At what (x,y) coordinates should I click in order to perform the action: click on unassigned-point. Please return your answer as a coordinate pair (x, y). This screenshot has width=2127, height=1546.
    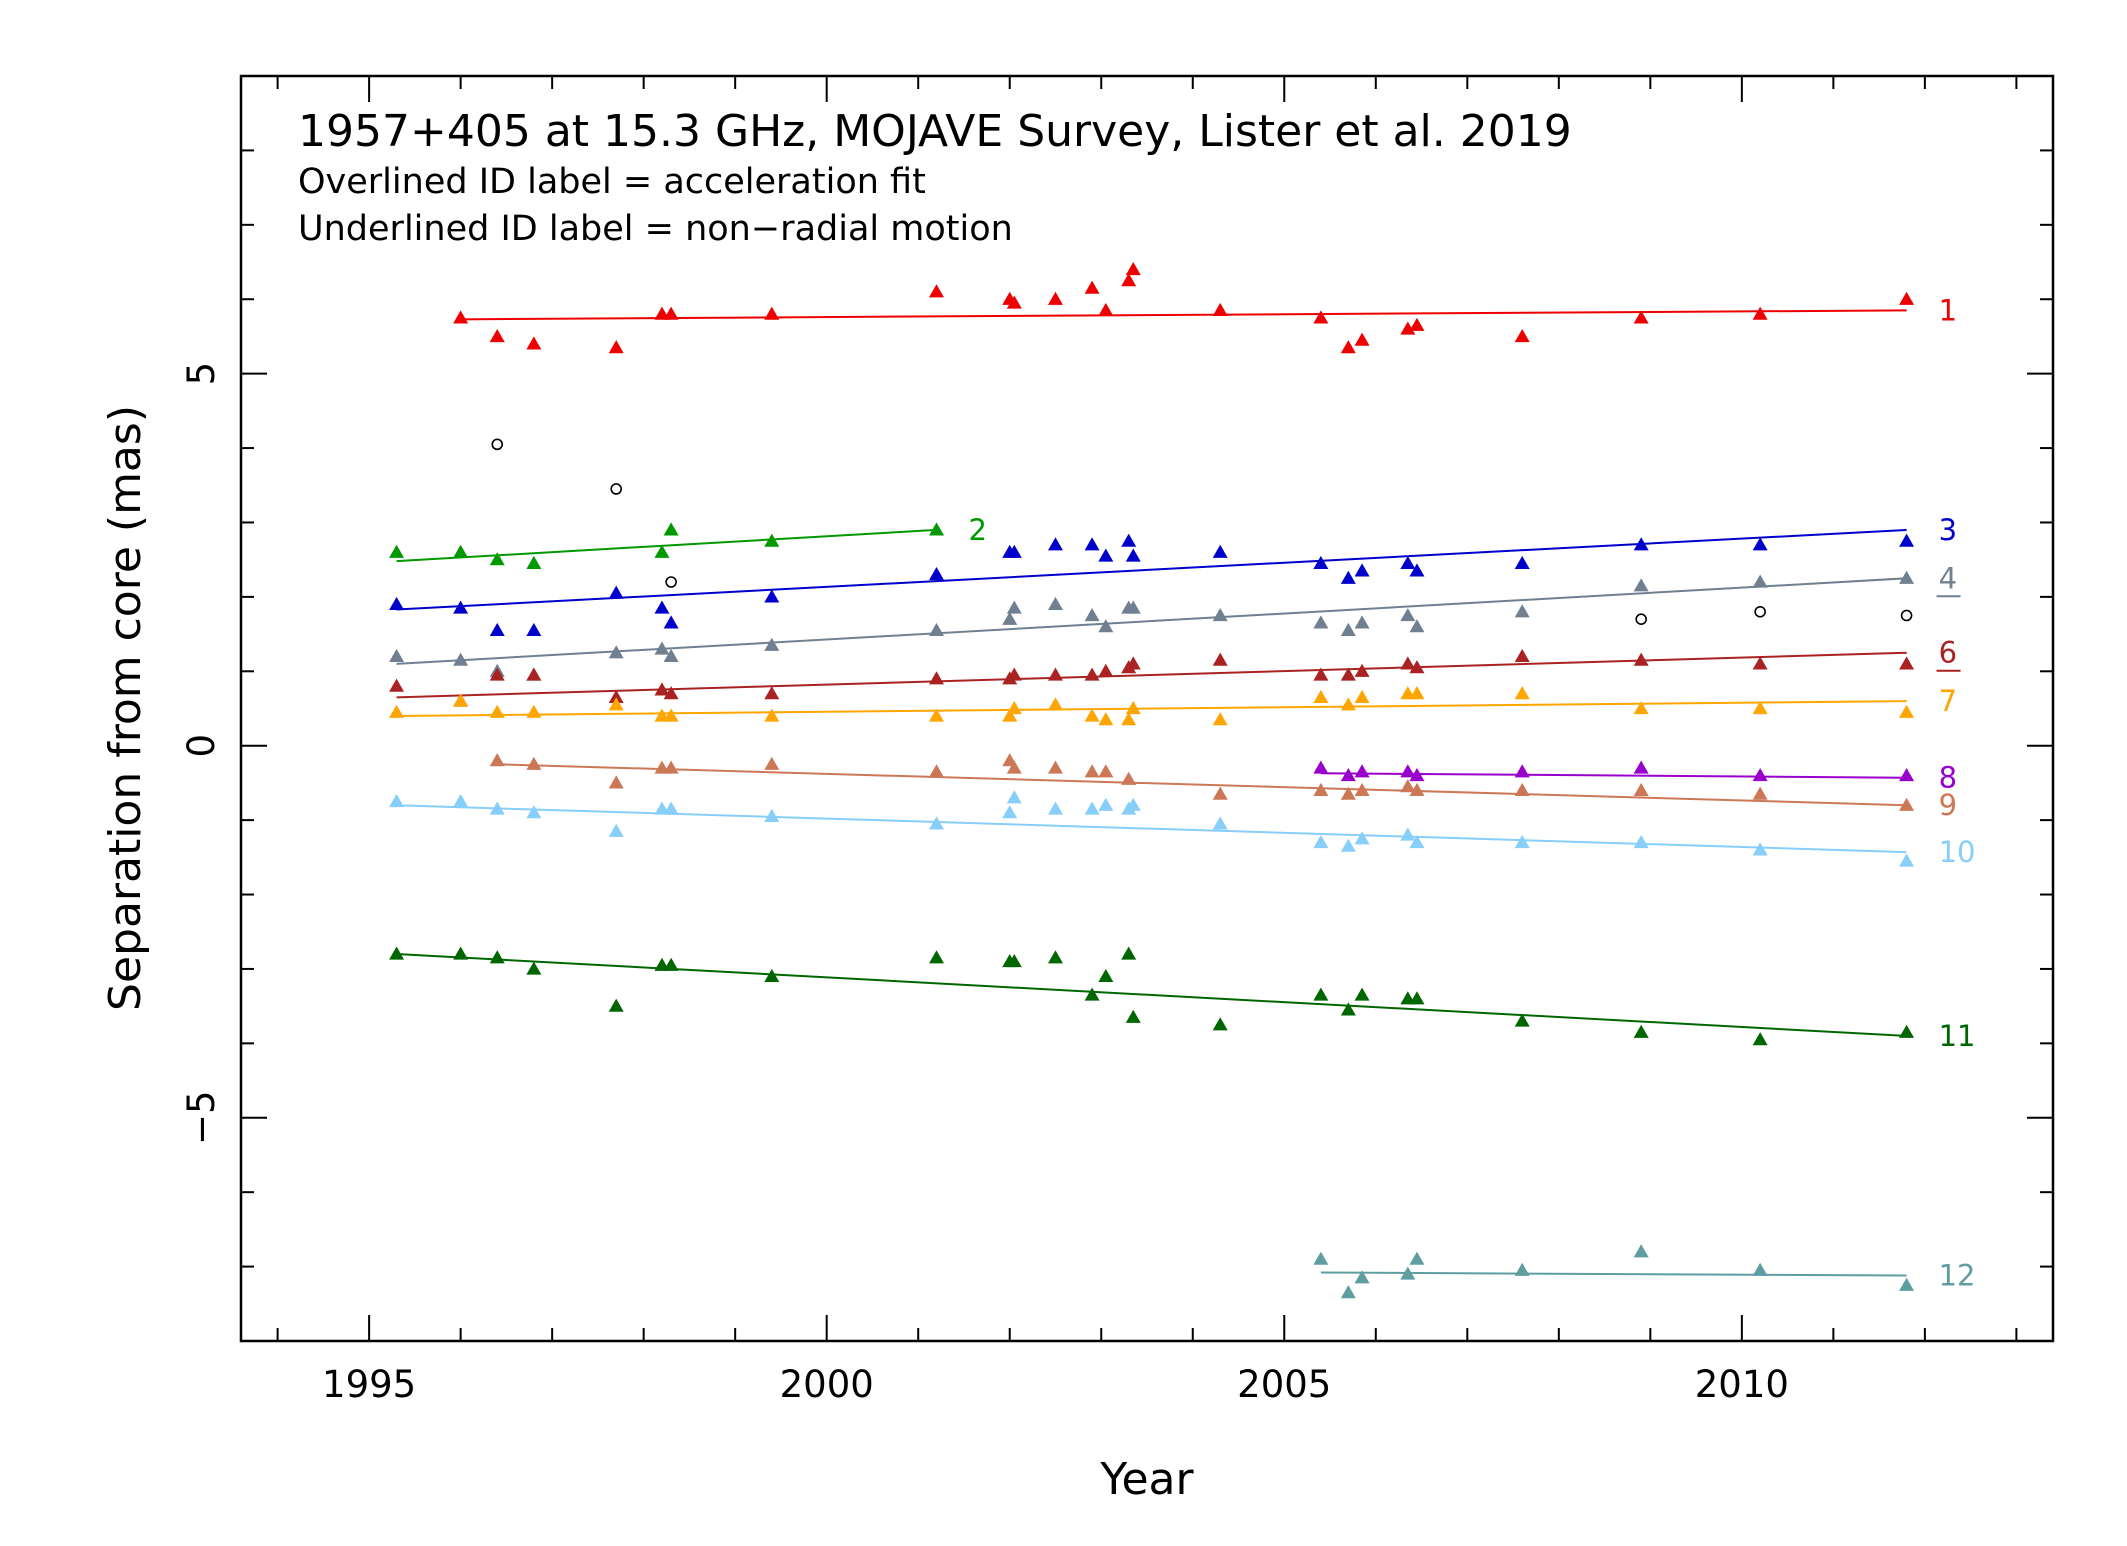
    Looking at the image, I should click on (1906, 615).